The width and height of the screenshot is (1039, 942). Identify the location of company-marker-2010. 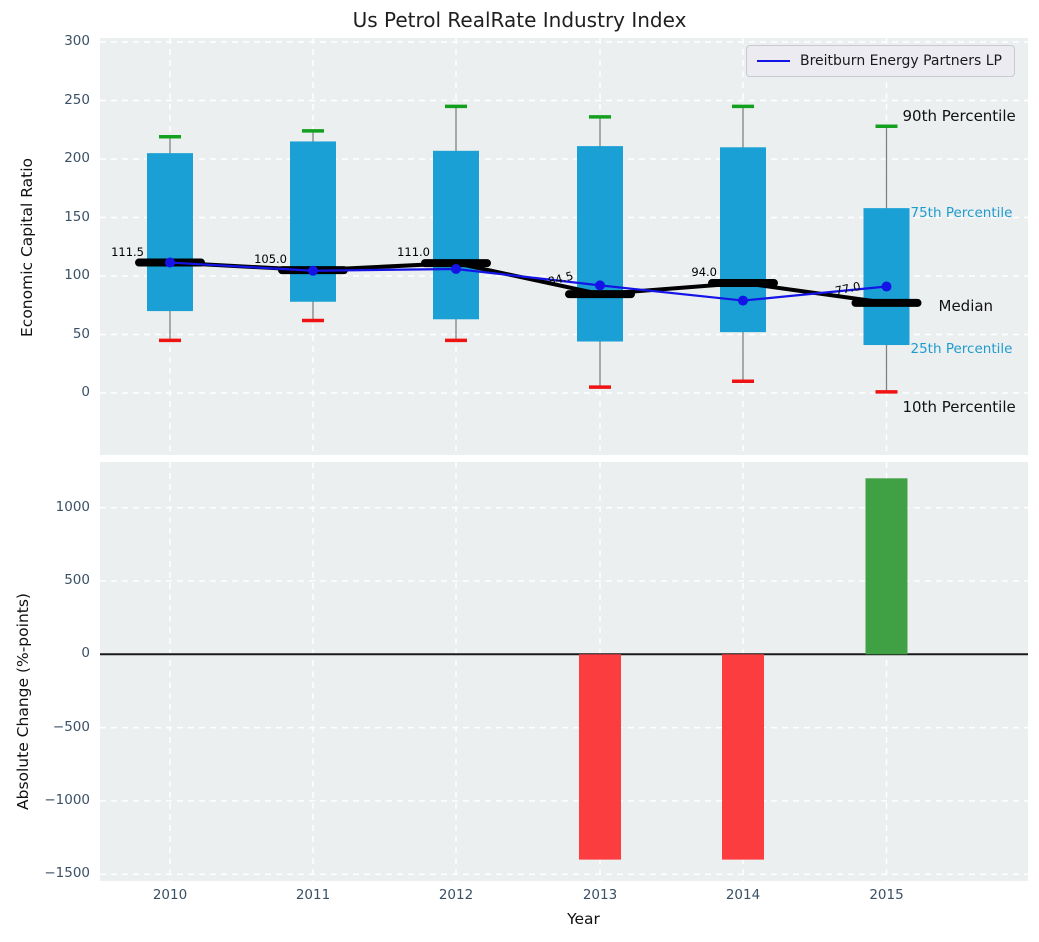
(170, 262).